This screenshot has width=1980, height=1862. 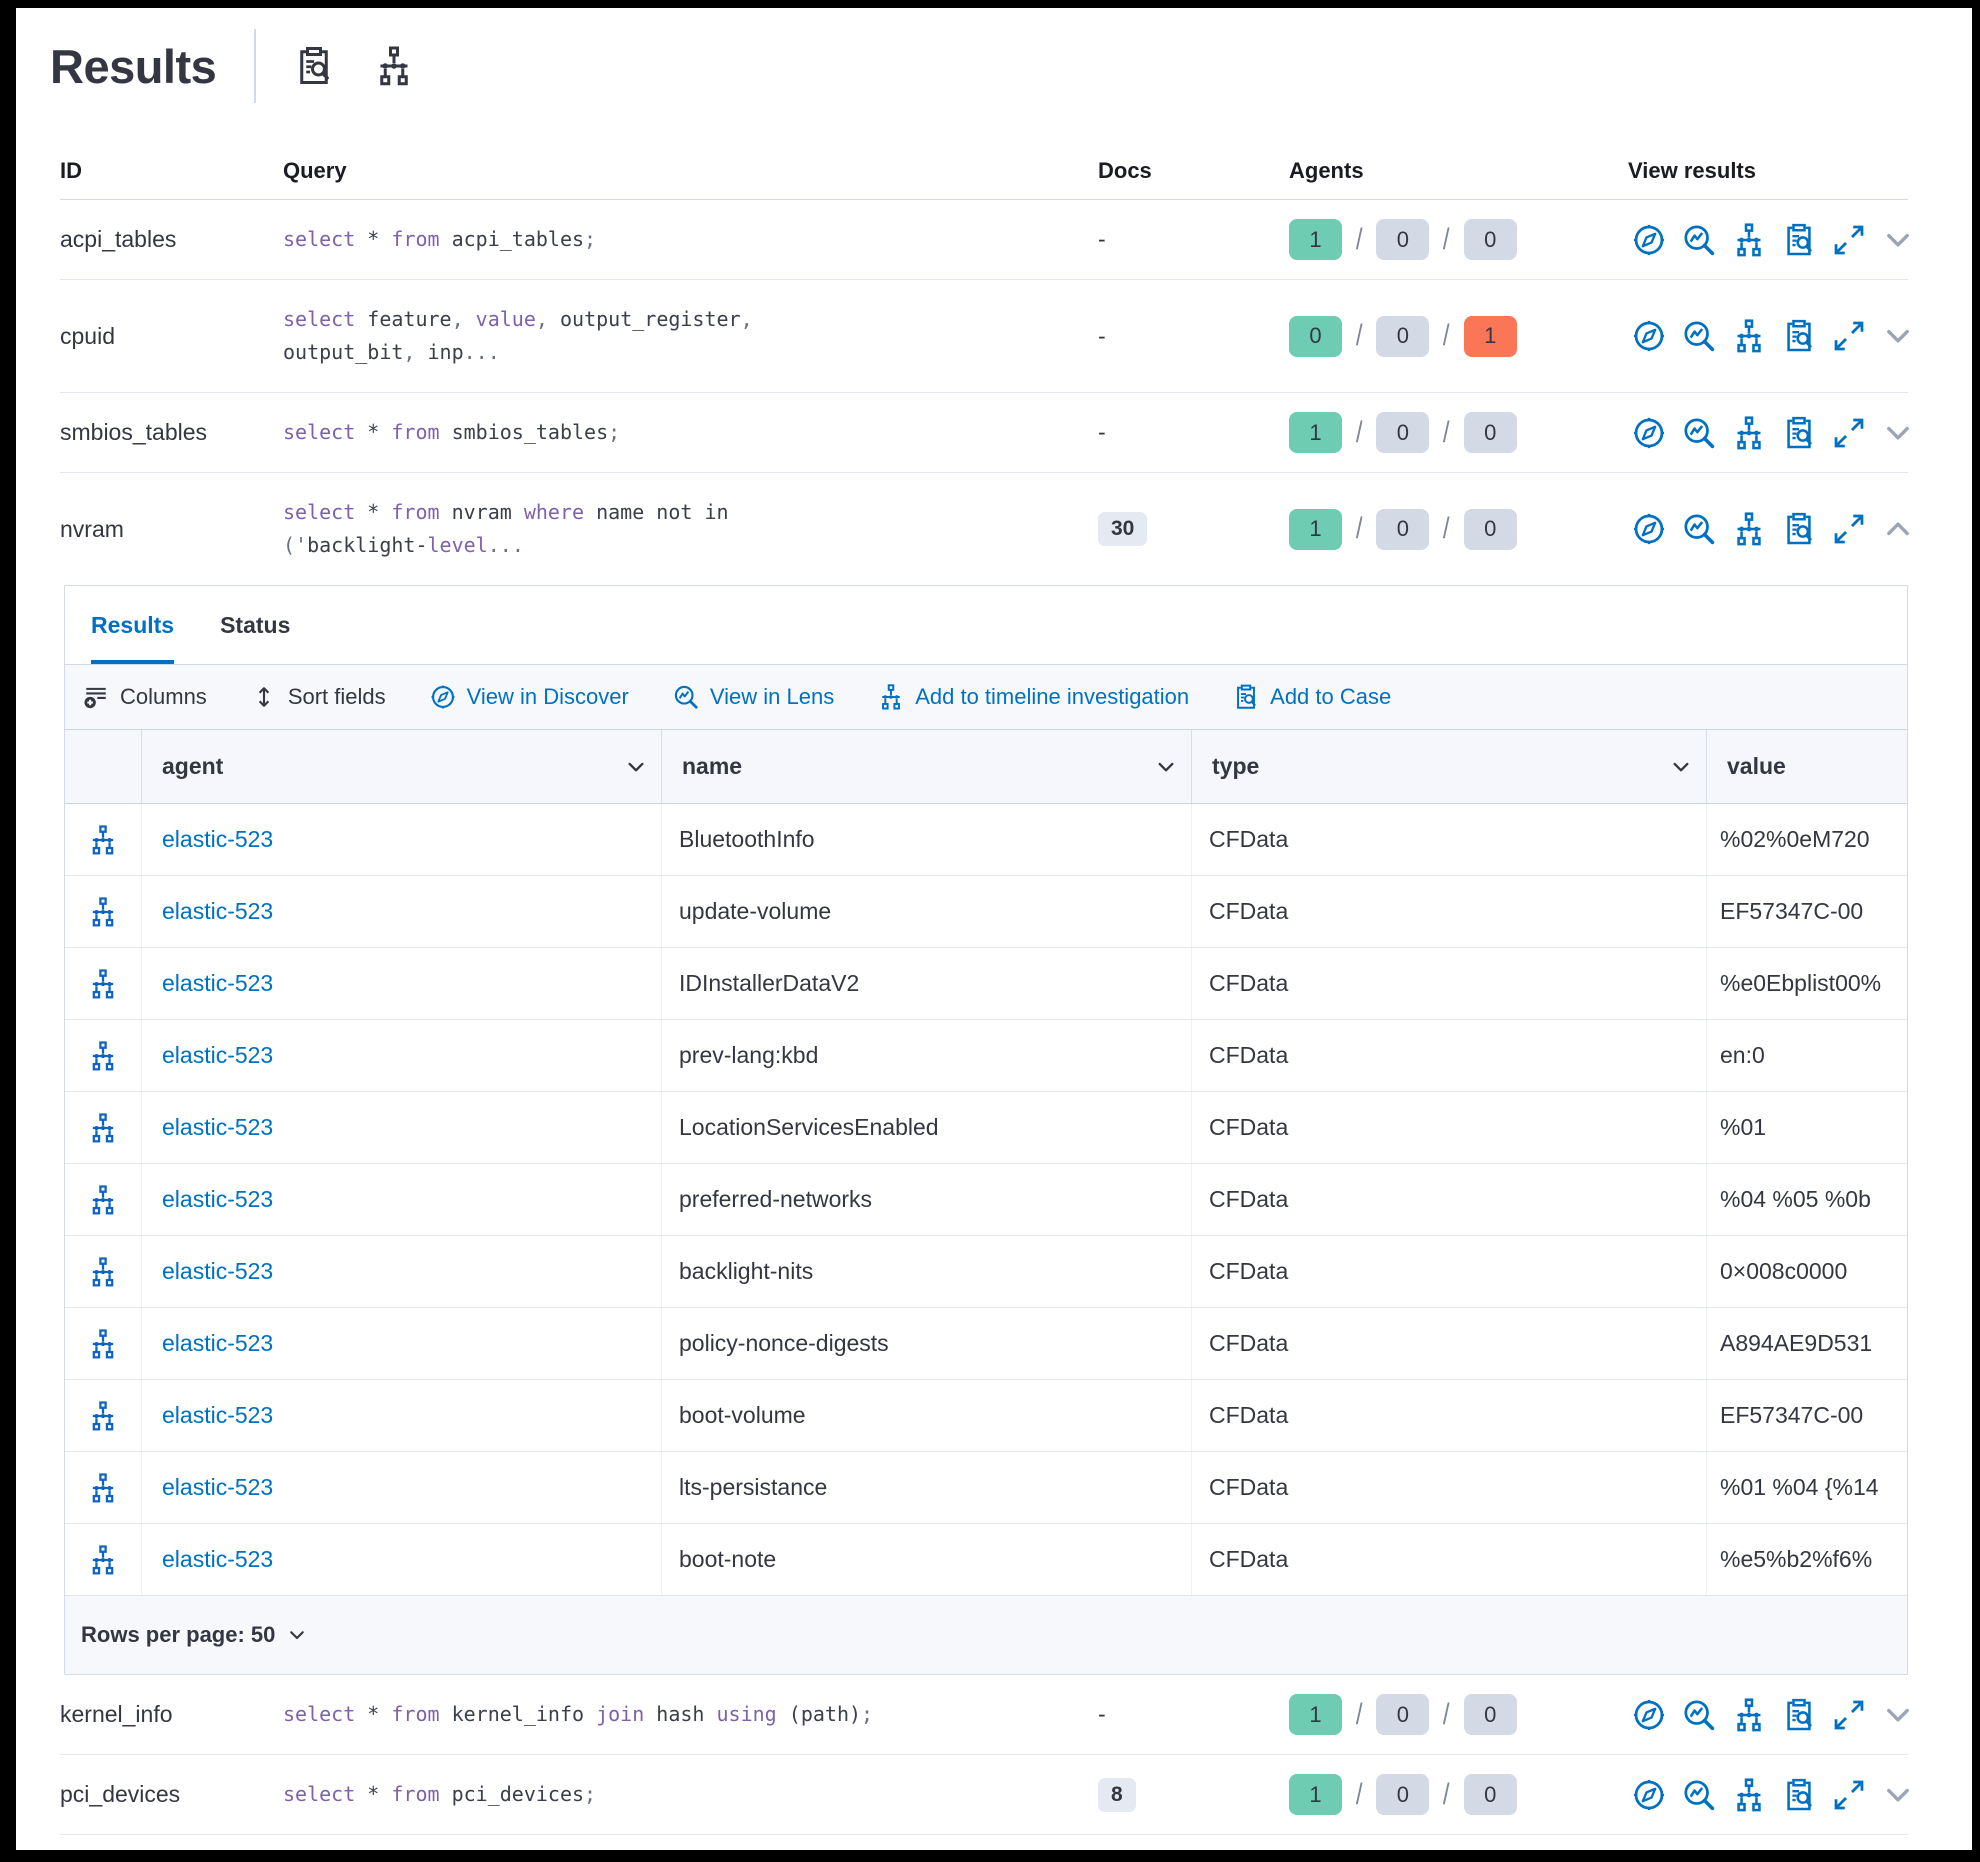 I want to click on add-to-timeline-button: Add to timeline investigation, so click(x=1033, y=697).